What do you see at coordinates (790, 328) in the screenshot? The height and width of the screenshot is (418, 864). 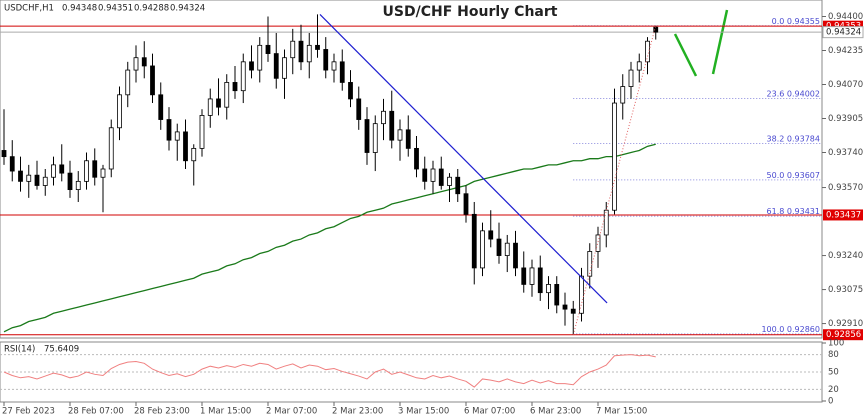 I see `fib-label: 100.0 0.92860` at bounding box center [790, 328].